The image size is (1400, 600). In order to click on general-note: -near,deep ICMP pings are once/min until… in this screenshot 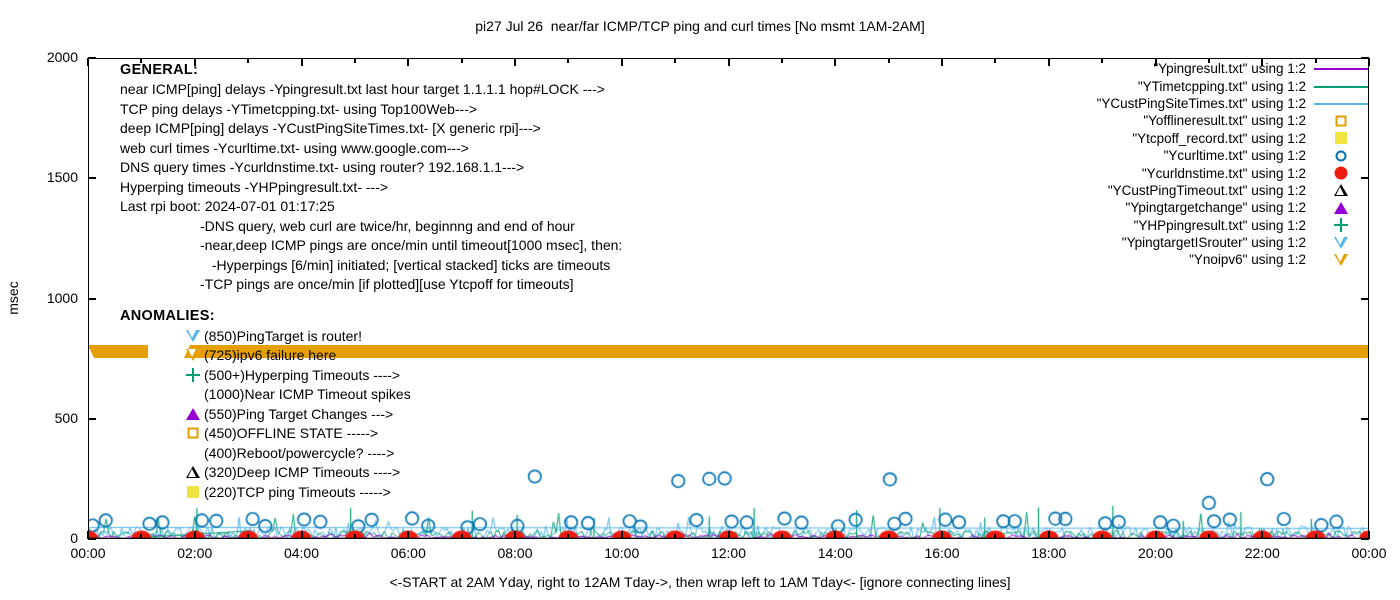, I will do `click(411, 245)`.